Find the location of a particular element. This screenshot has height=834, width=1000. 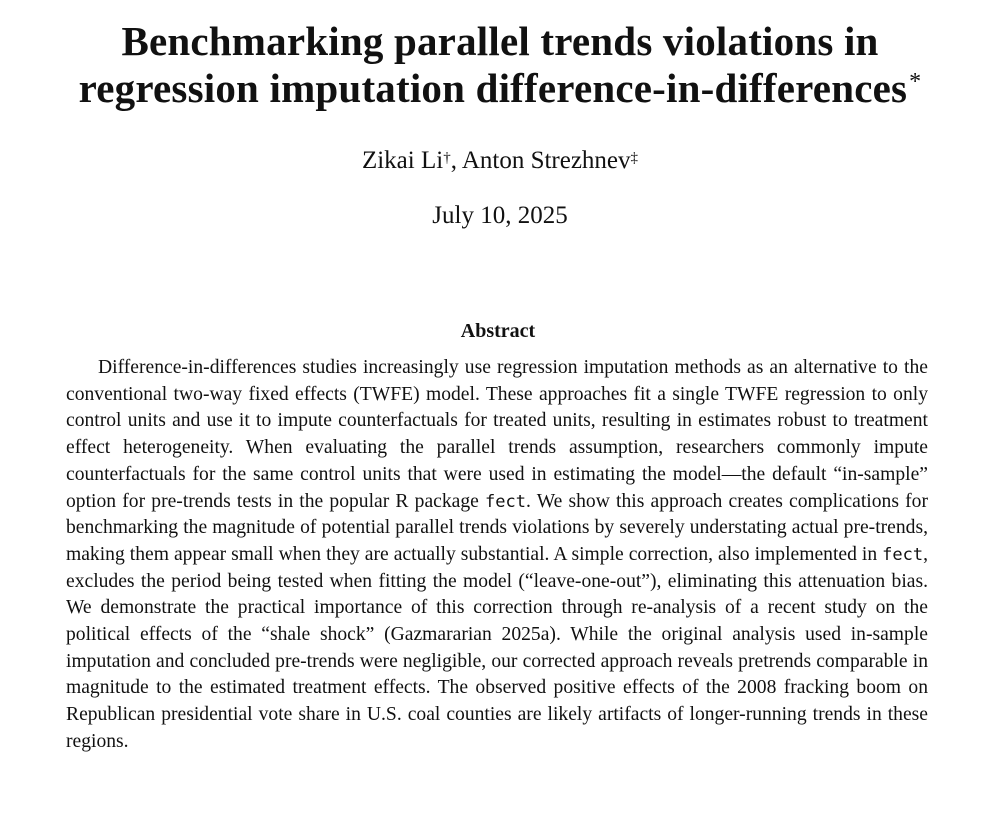

abstract-heading: Abstract is located at coordinates (498, 331).